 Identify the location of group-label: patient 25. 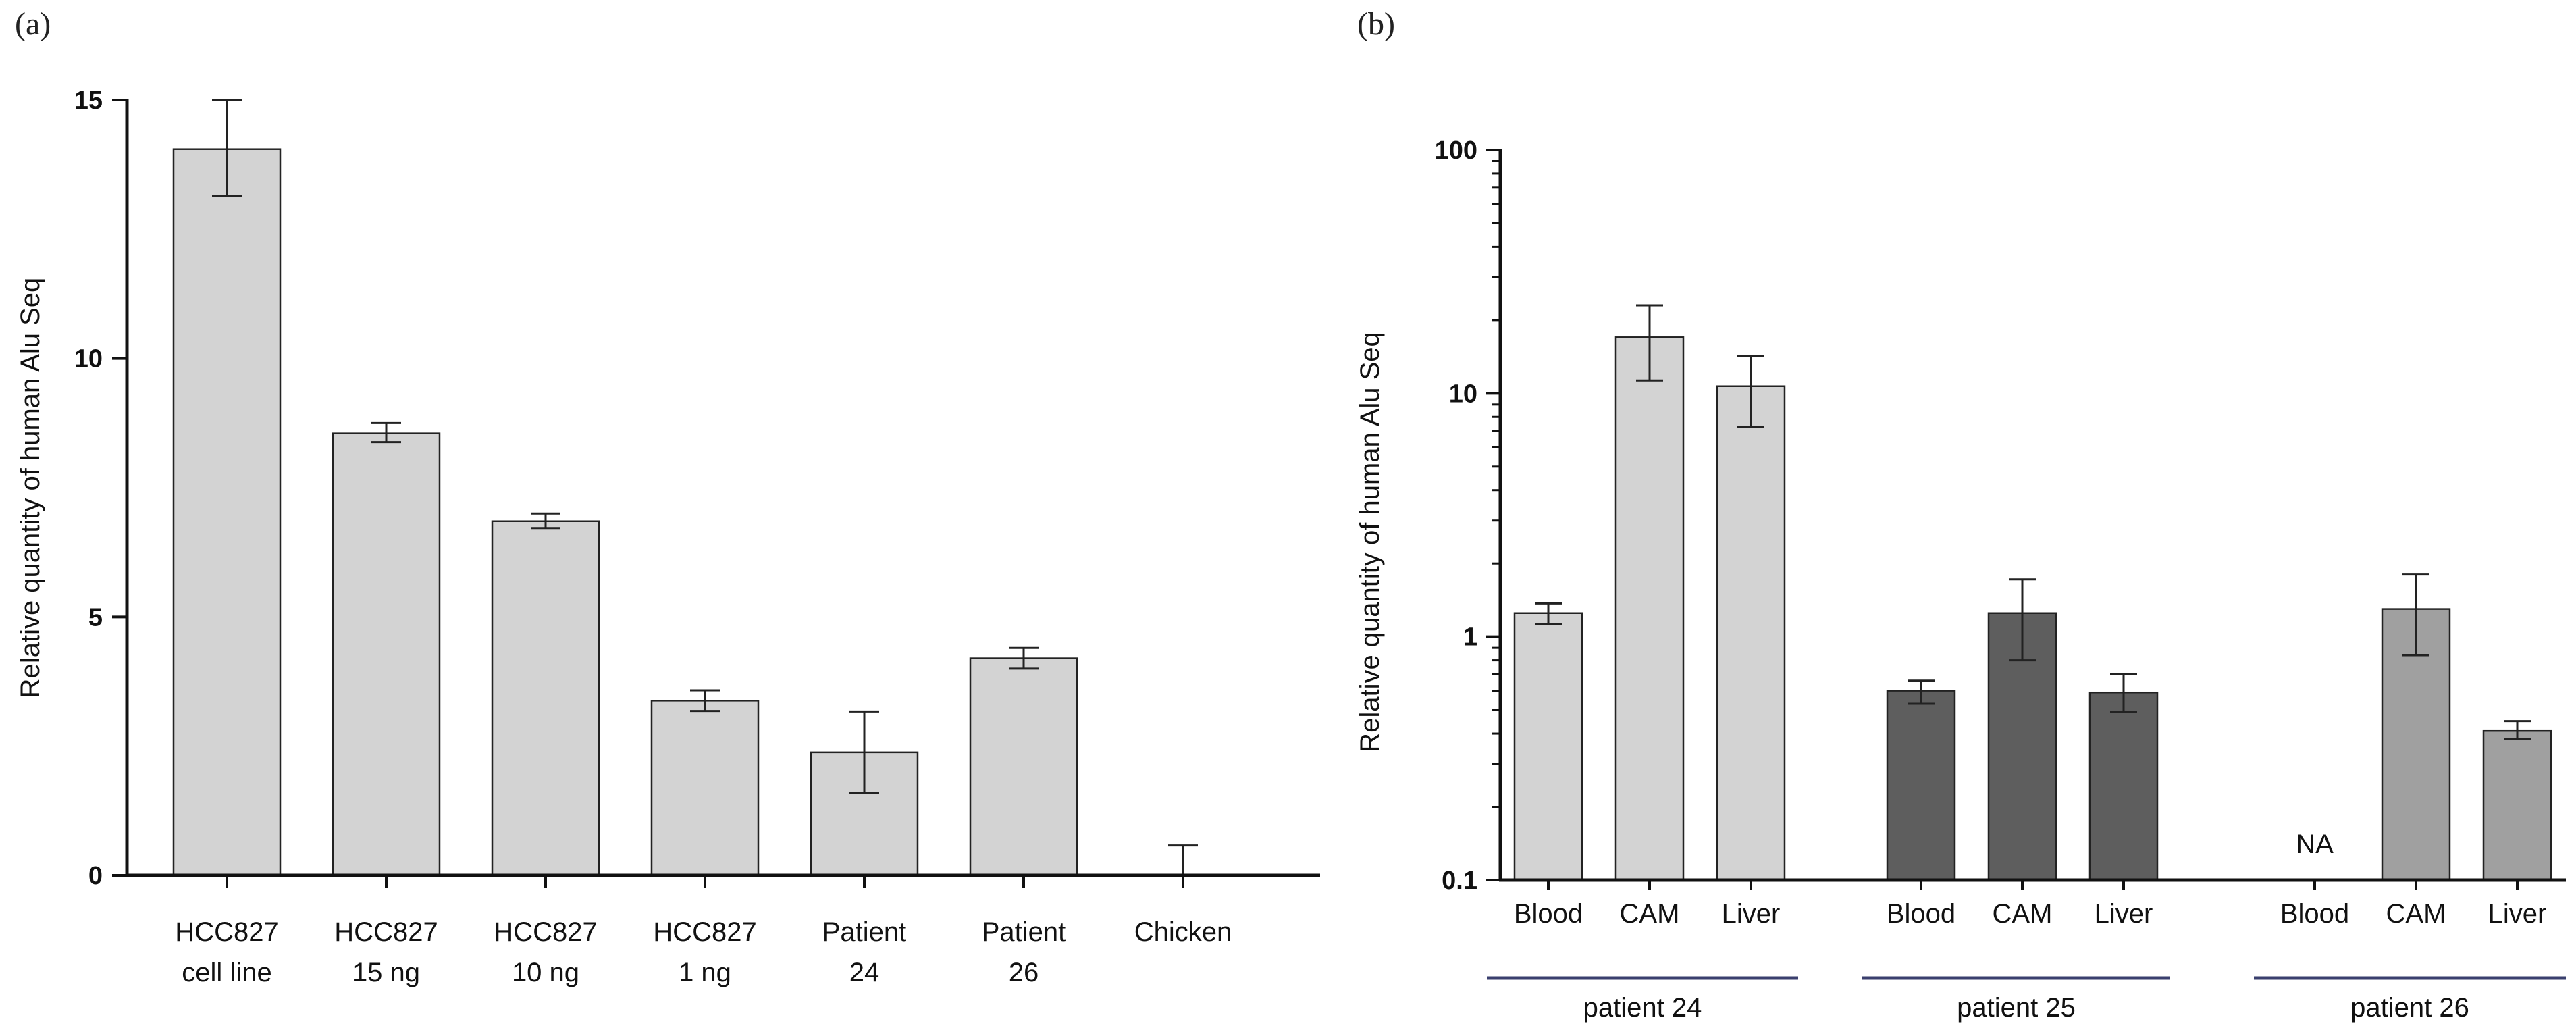
(2016, 1008).